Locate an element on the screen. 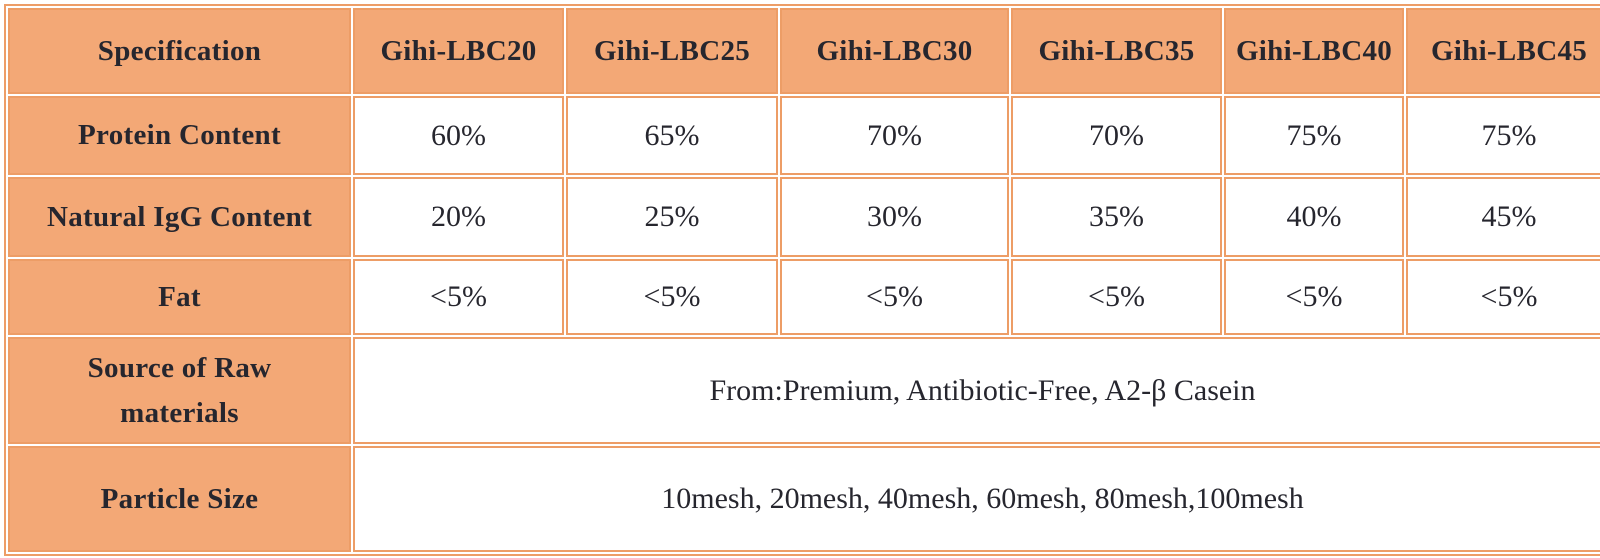  value-cell: 45% is located at coordinates (1503, 217).